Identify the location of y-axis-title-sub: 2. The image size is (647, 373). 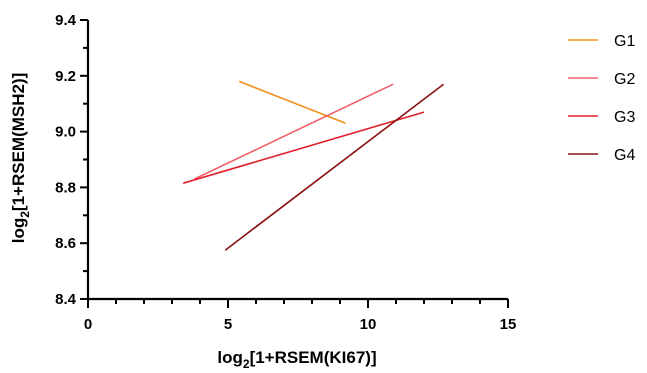
(25, 214).